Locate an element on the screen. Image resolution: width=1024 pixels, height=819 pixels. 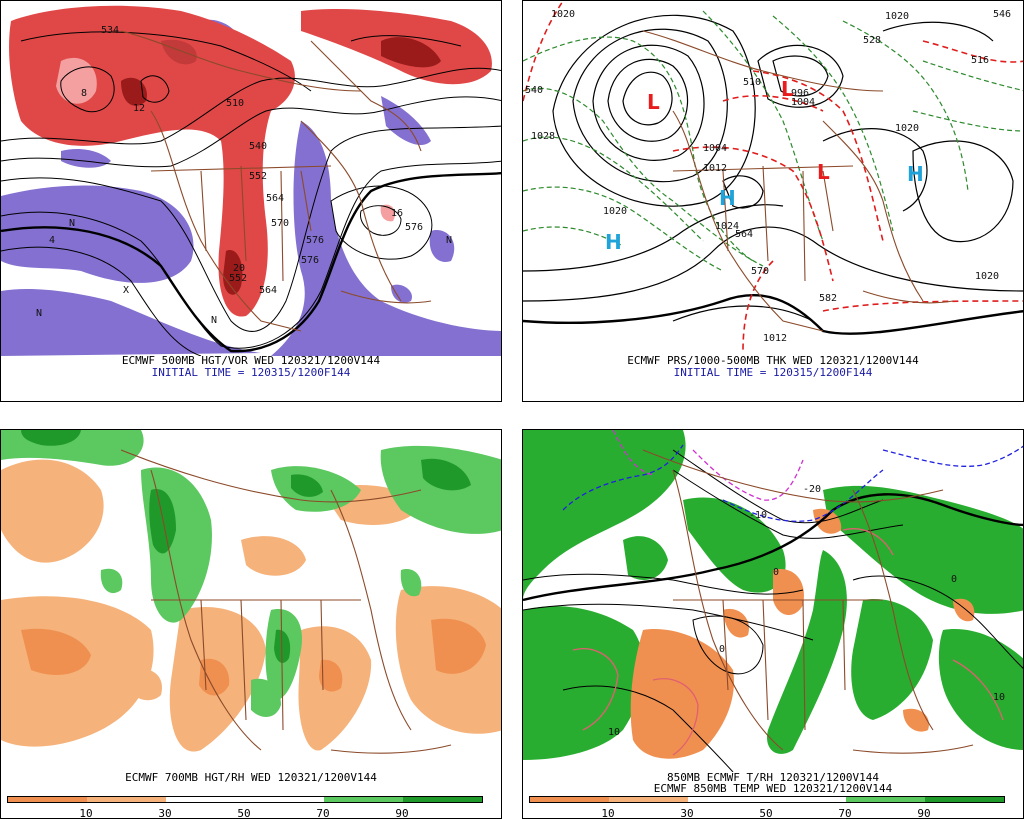
pressure-label: 1024 is located at coordinates (727, 226).